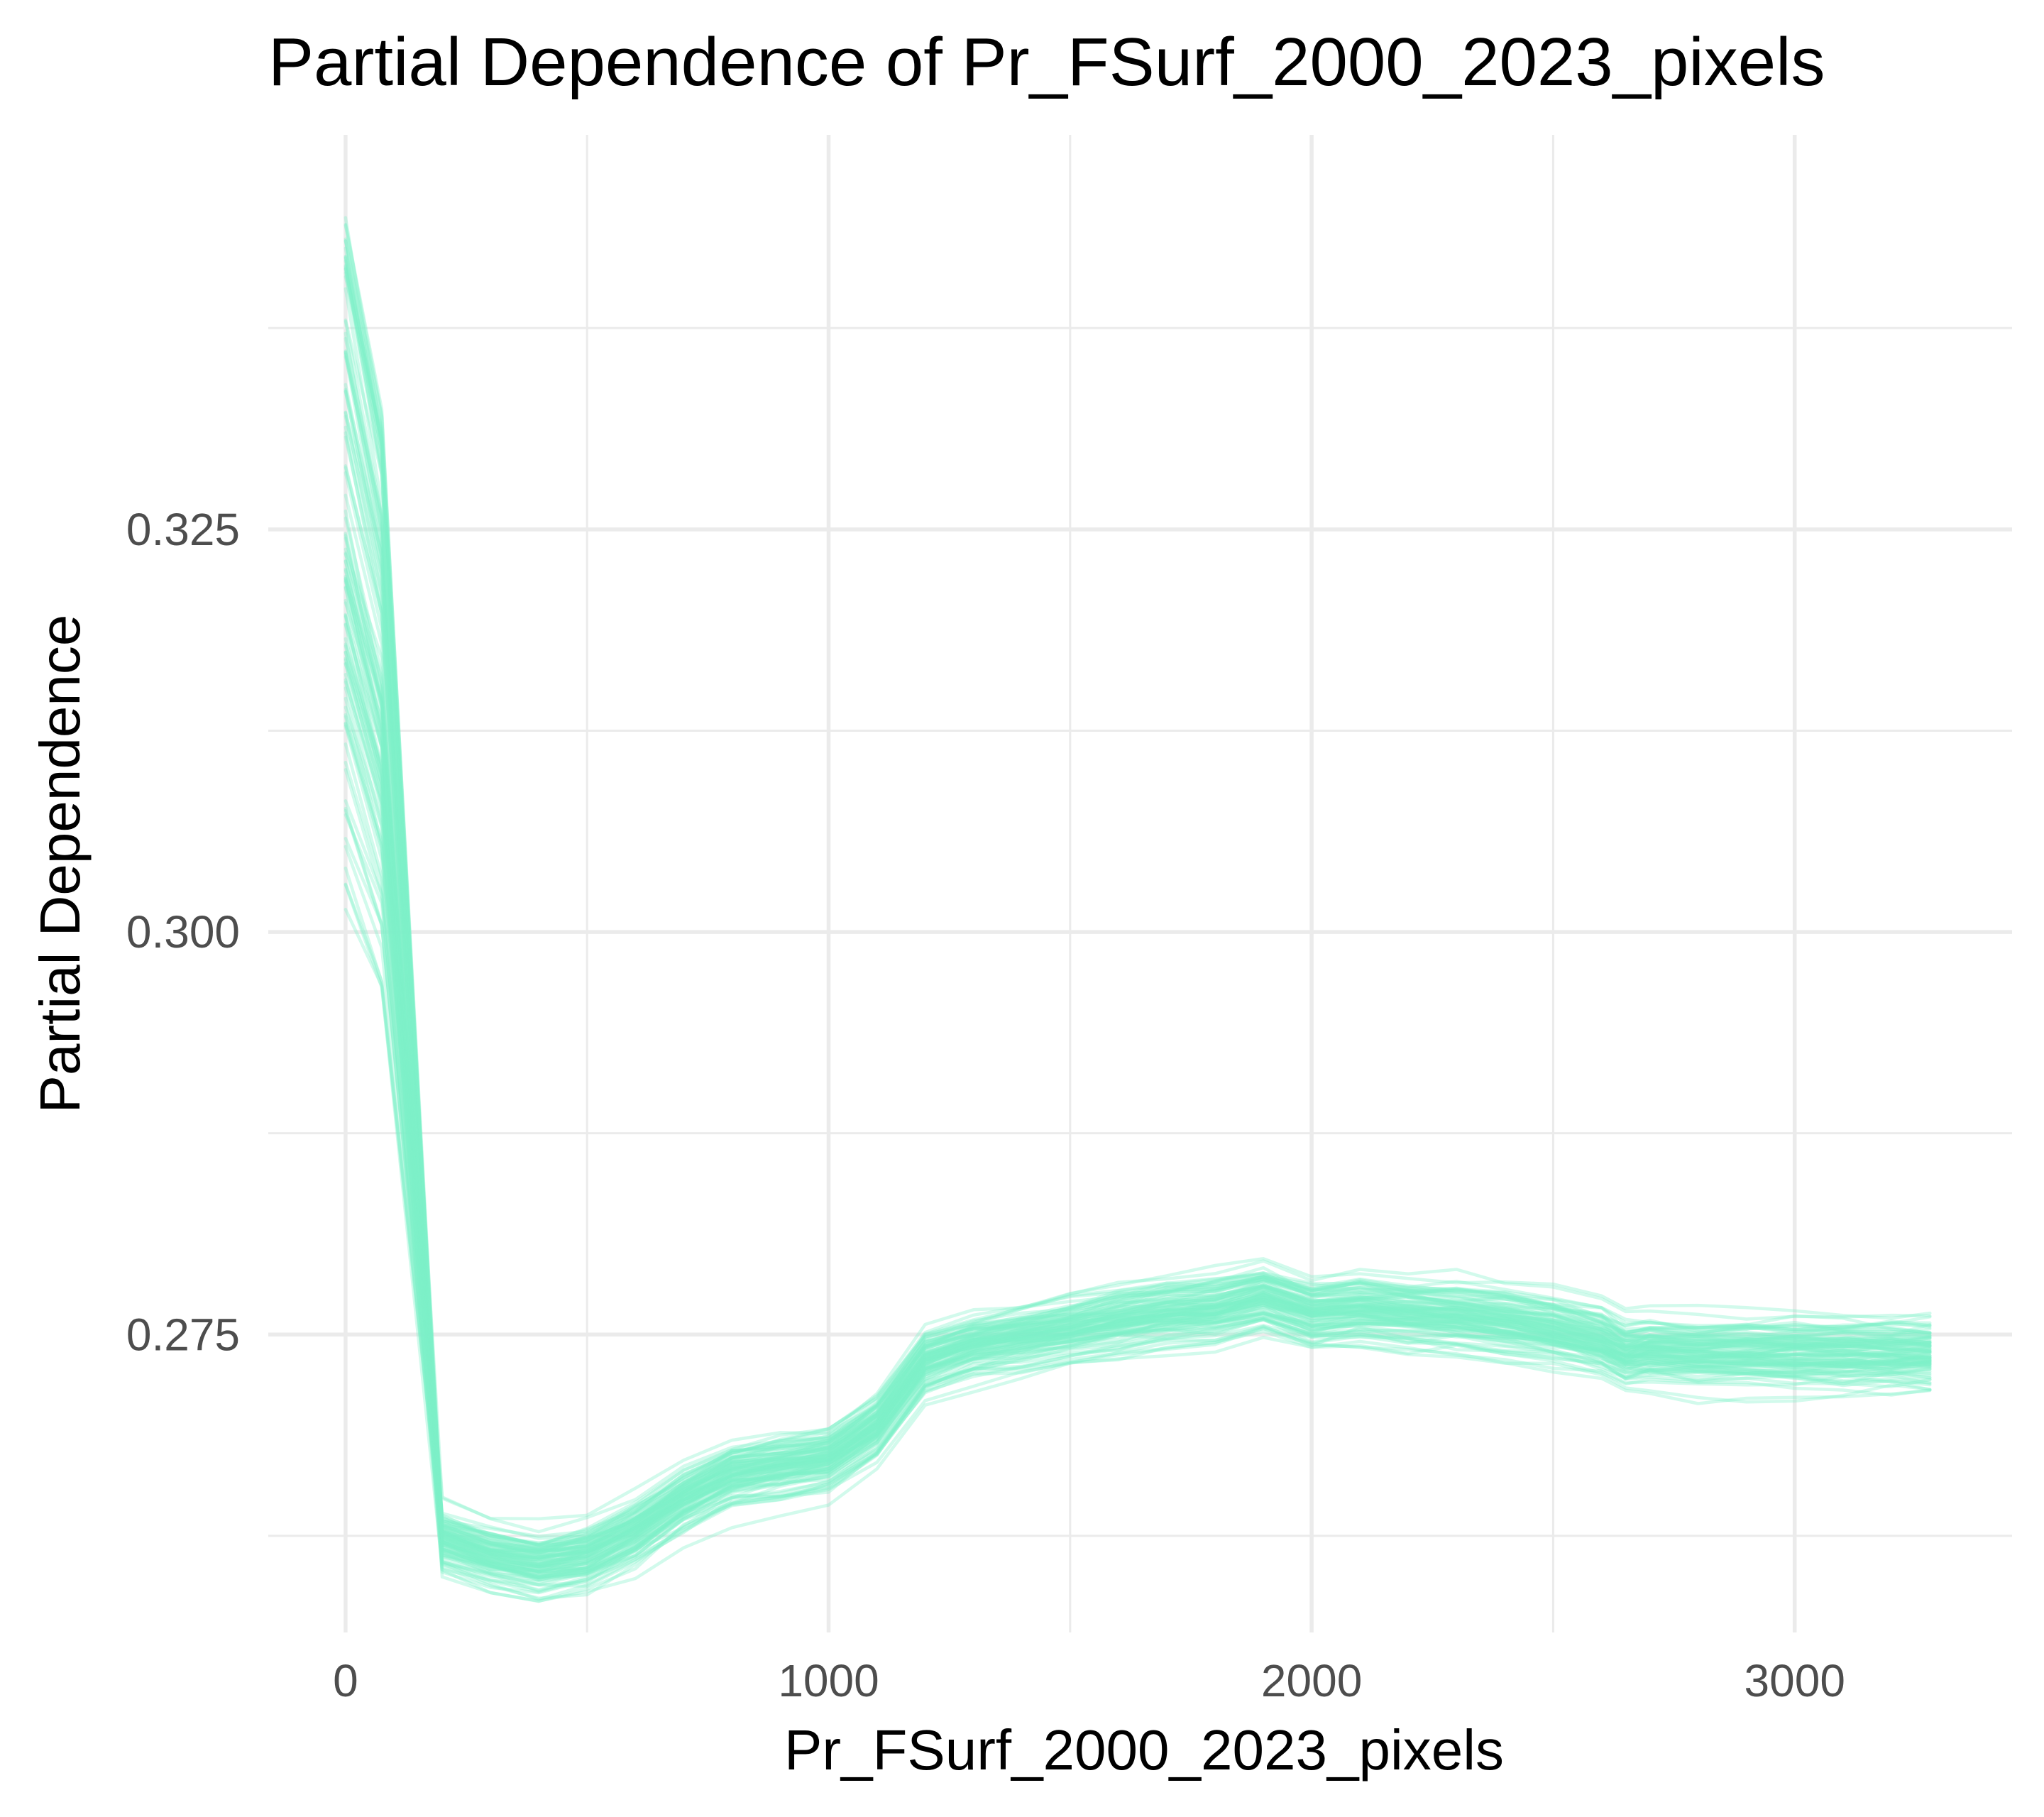 The image size is (2044, 1817). I want to click on y-axis-tick-labels: 0.275 0.300 0.325, so click(183, 932).